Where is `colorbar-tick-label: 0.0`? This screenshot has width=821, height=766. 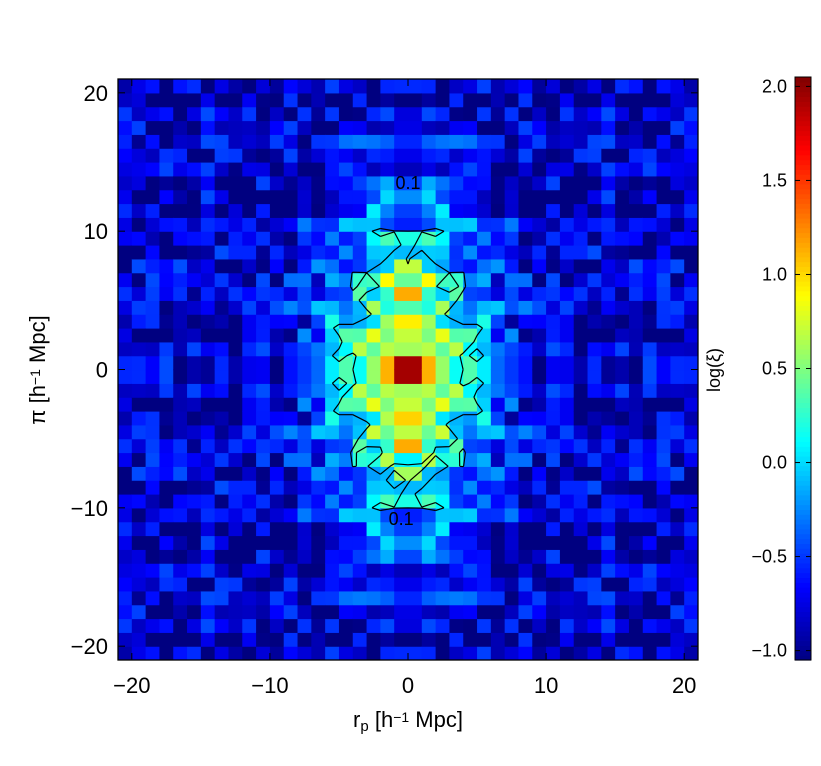
colorbar-tick-label: 0.0 is located at coordinates (774, 463).